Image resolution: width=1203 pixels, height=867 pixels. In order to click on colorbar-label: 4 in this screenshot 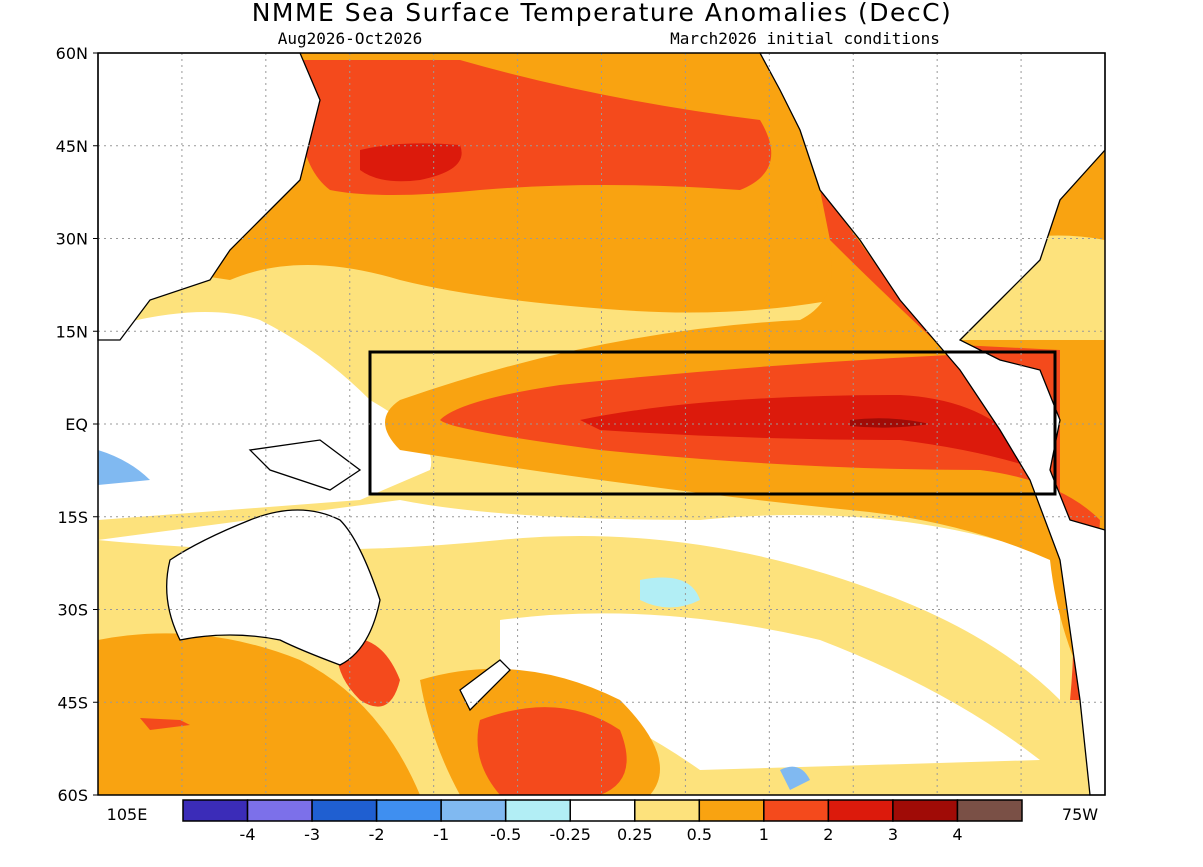, I will do `click(957, 834)`.